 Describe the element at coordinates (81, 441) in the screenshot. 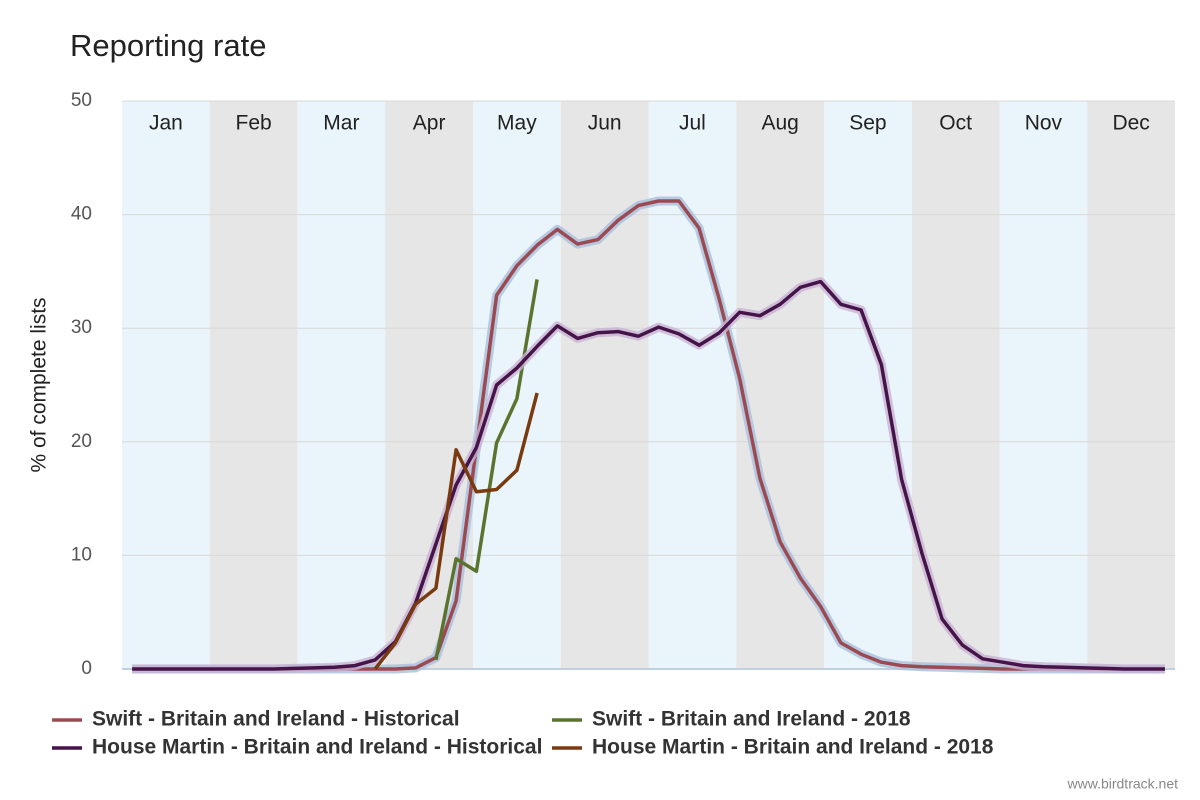

I see `y-tick-label: 20` at that location.